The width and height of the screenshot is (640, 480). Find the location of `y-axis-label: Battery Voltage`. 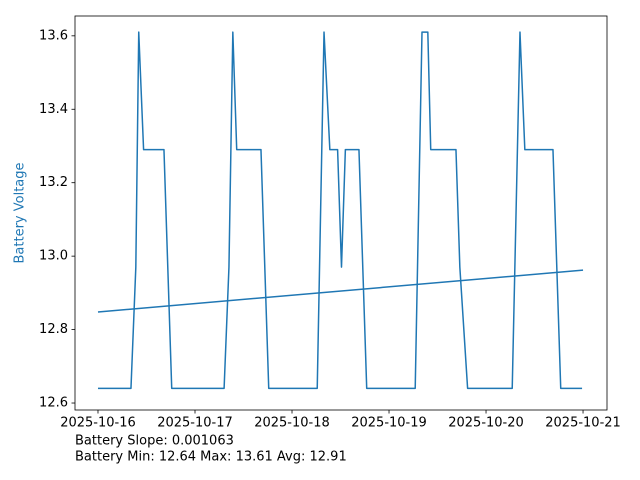

y-axis-label: Battery Voltage is located at coordinates (20, 212).